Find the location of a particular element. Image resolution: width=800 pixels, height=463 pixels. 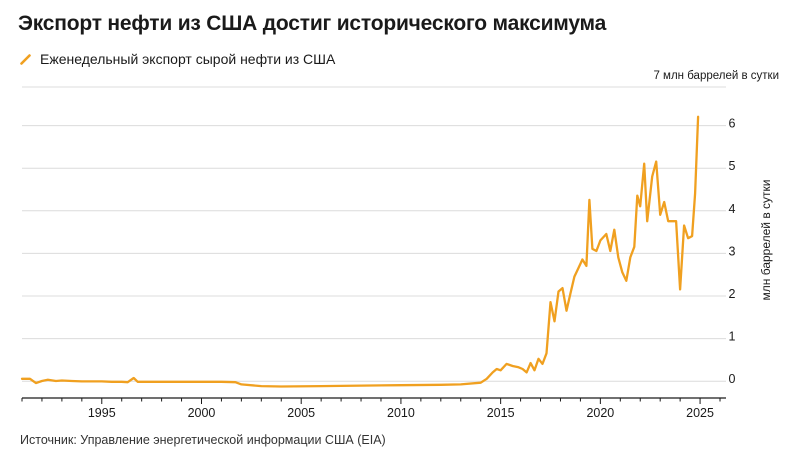

y-axis-label: млн баррелей в сутки is located at coordinates (766, 240).